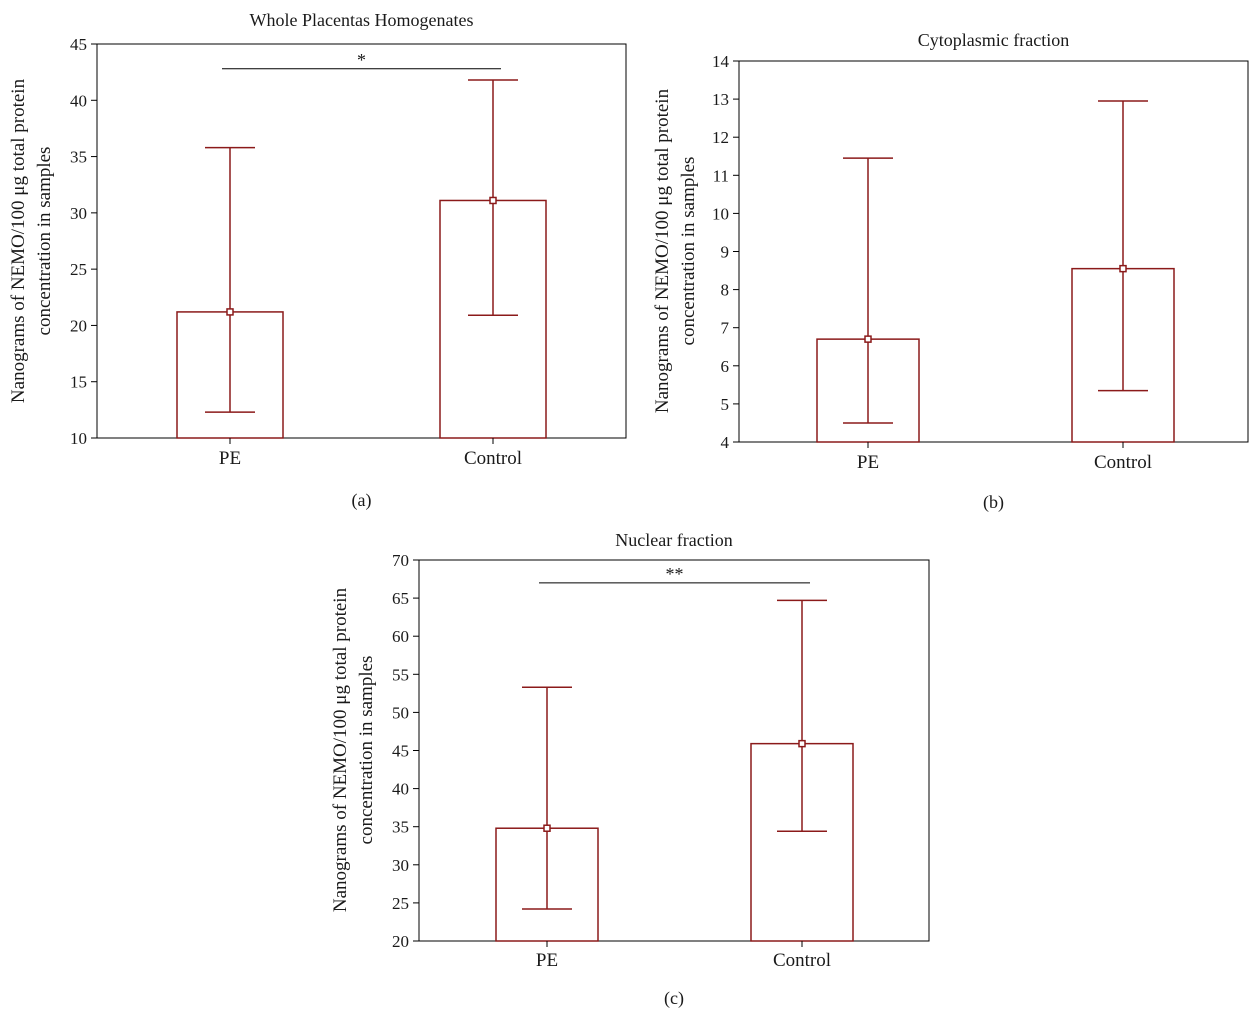  I want to click on significance-marker: *, so click(361, 60).